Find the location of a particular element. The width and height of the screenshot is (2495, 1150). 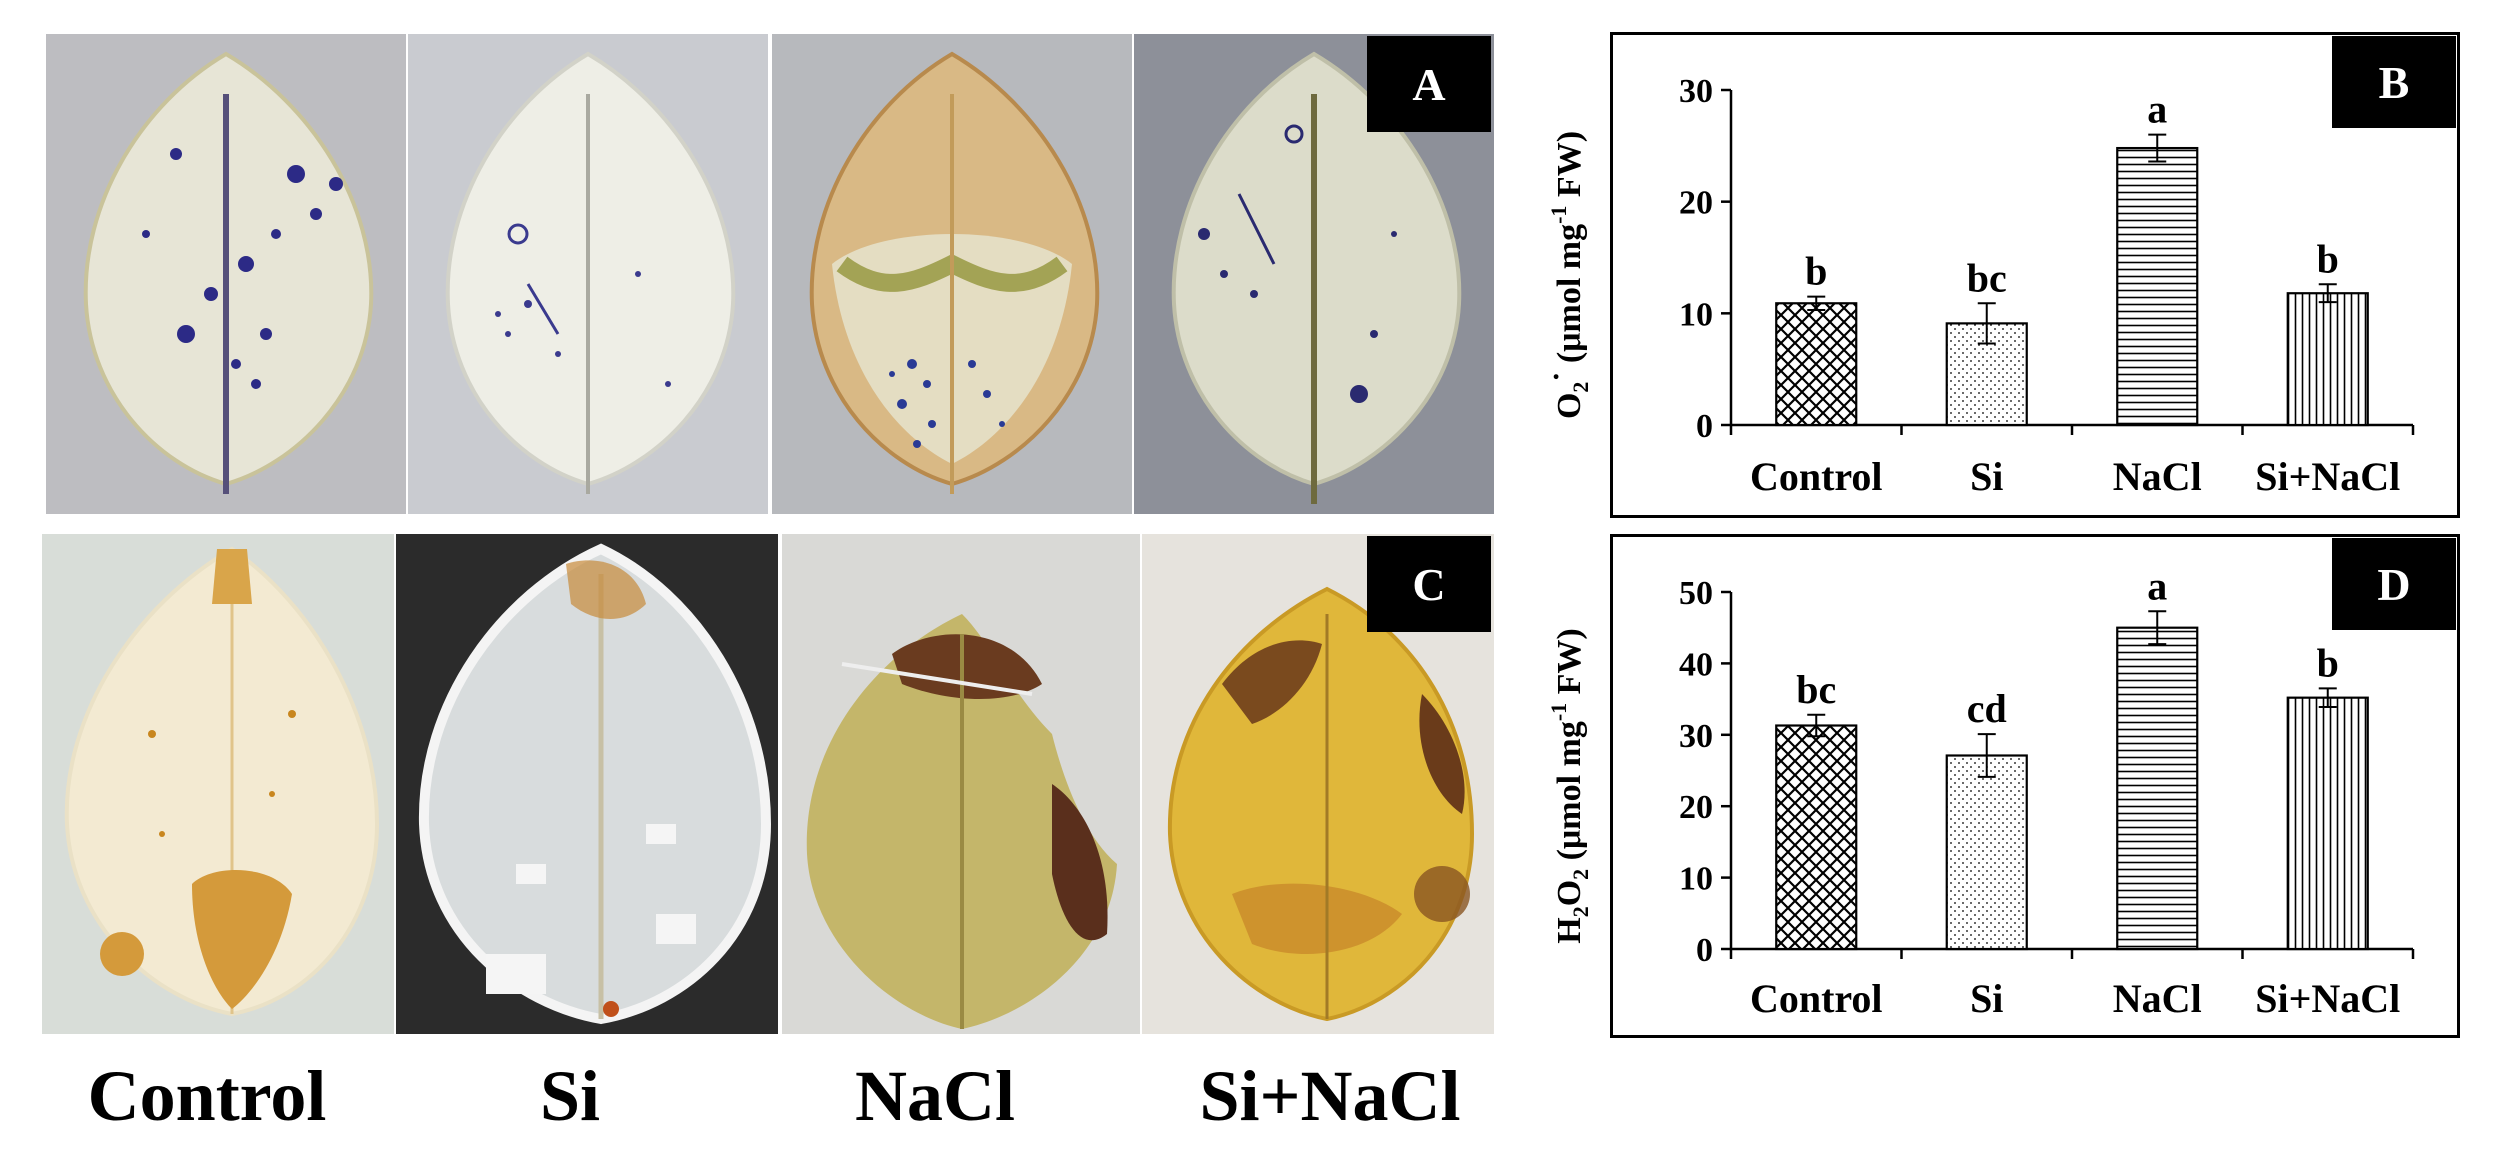

chart-d-ylabel-mid: O is located at coordinates (1569, 893).